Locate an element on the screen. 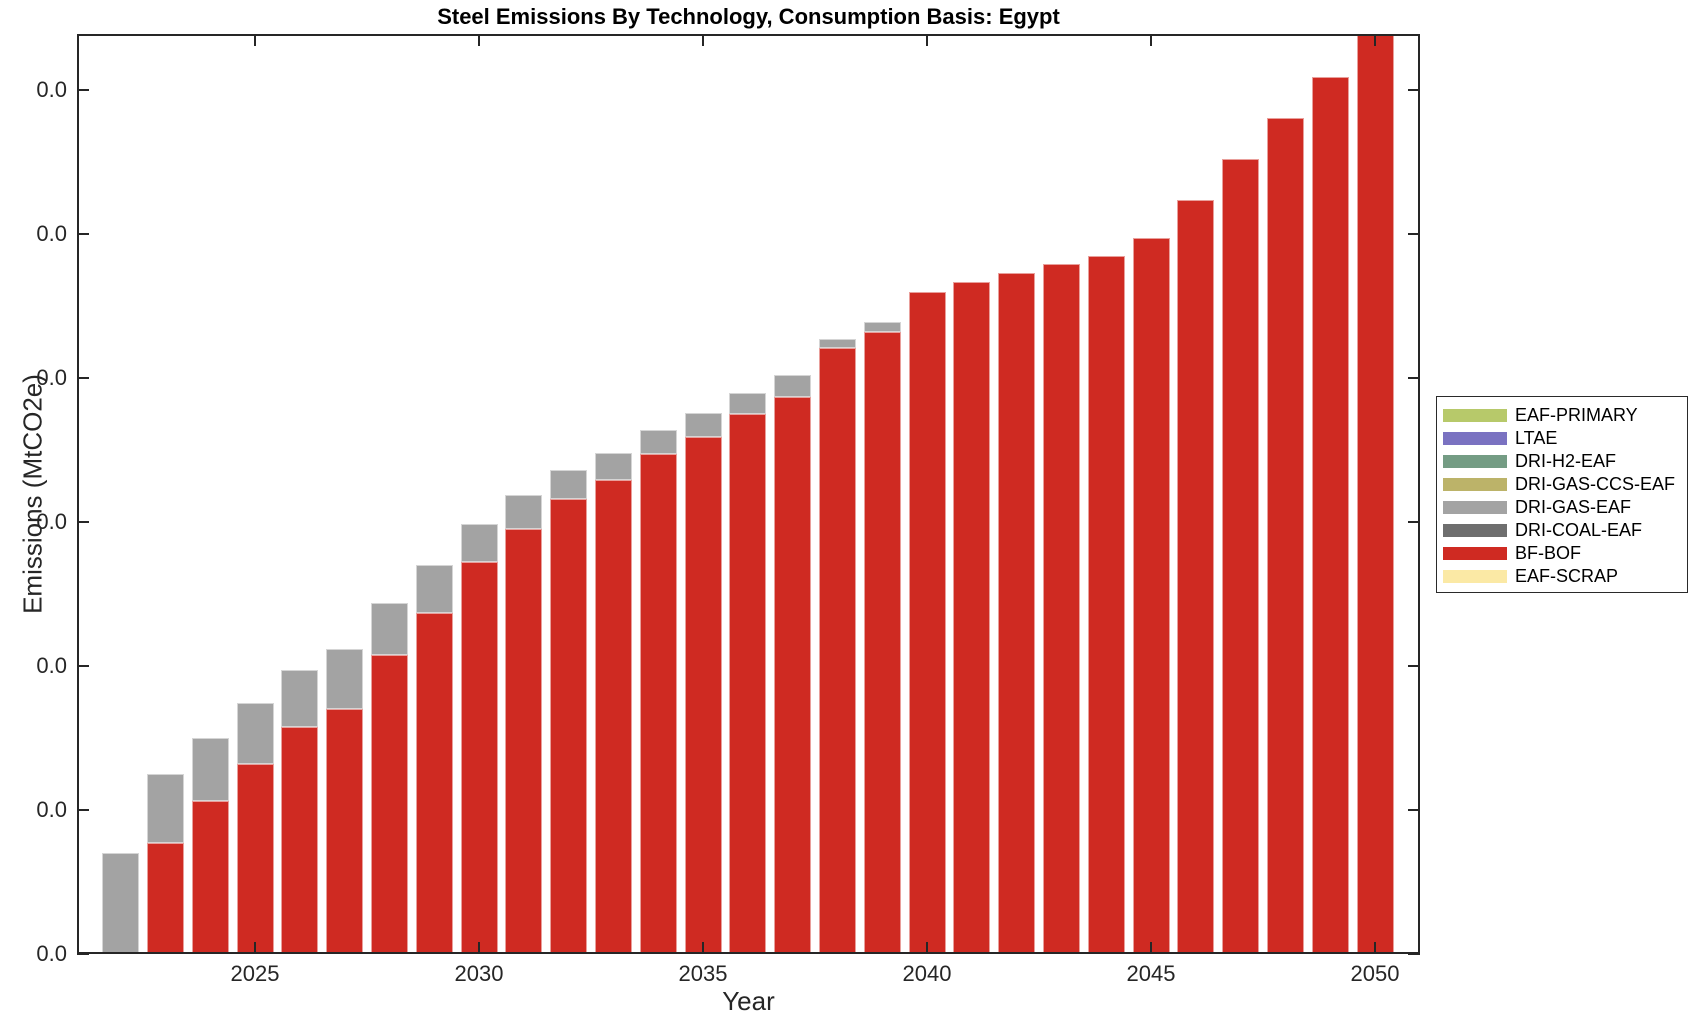 The width and height of the screenshot is (1696, 1021). bar-segment-bf-bof-2036 is located at coordinates (748, 684).